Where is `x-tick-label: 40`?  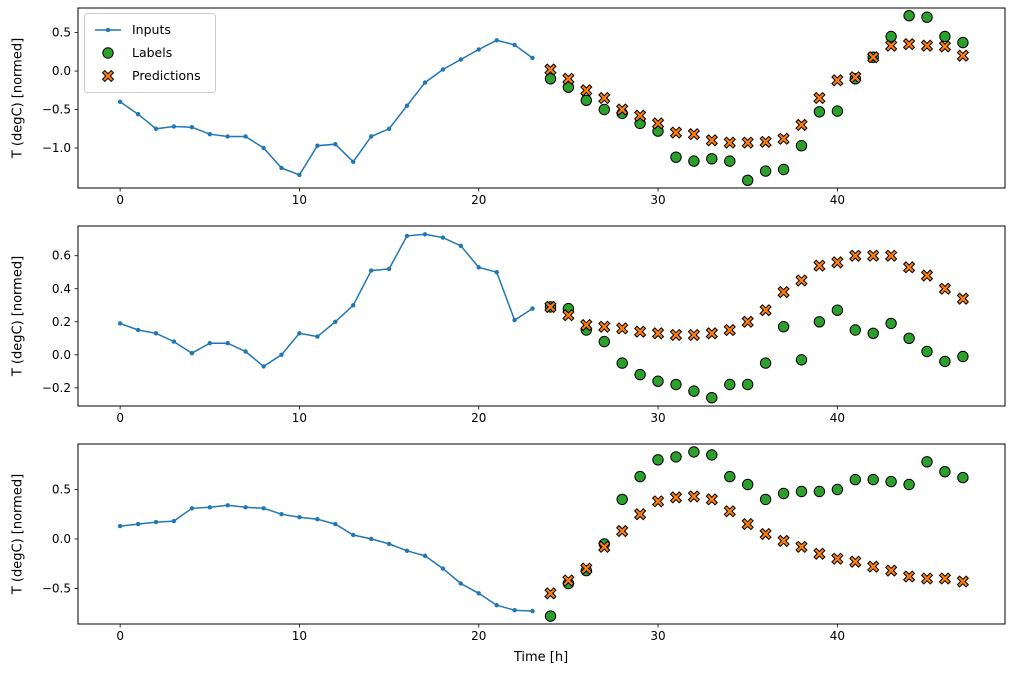
x-tick-label: 40 is located at coordinates (837, 418).